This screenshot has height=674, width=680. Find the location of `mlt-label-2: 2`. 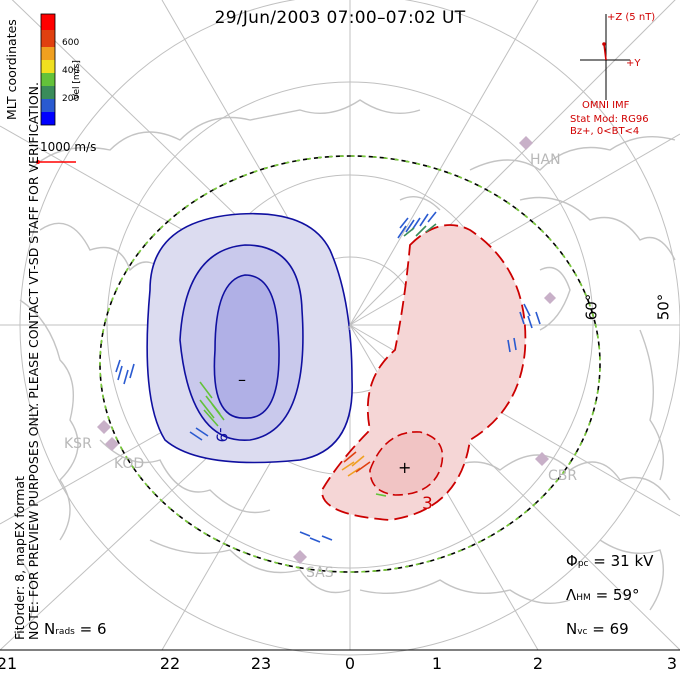

mlt-label-2: 2 is located at coordinates (538, 663).